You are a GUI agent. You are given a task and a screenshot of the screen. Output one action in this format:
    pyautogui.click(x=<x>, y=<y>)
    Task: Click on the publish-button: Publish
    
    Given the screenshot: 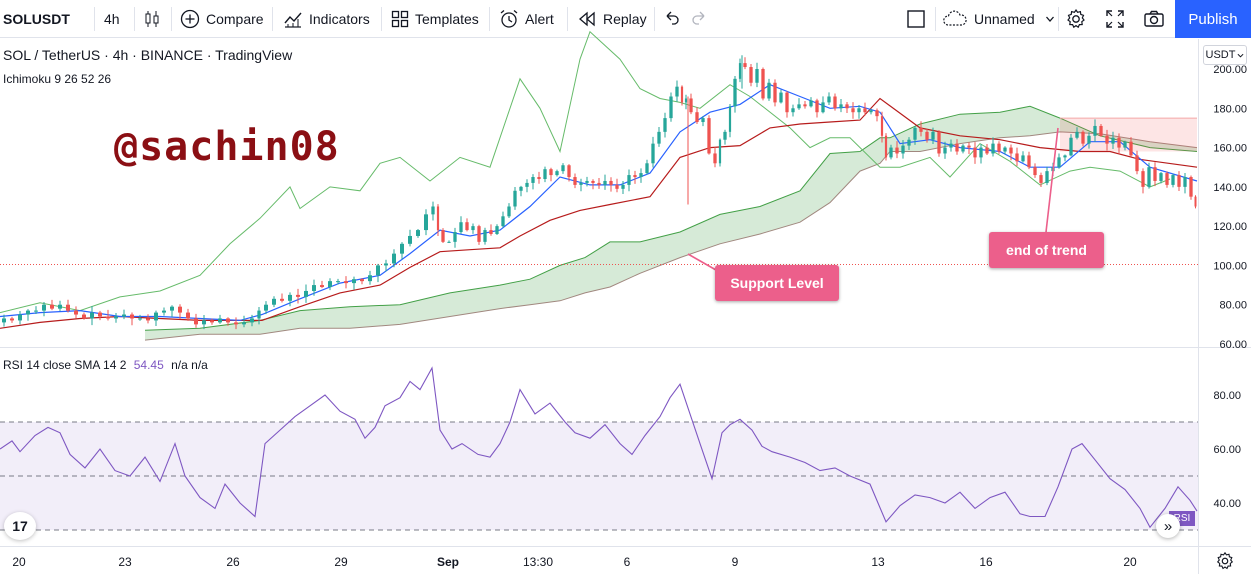 What is the action you would take?
    pyautogui.click(x=1213, y=19)
    